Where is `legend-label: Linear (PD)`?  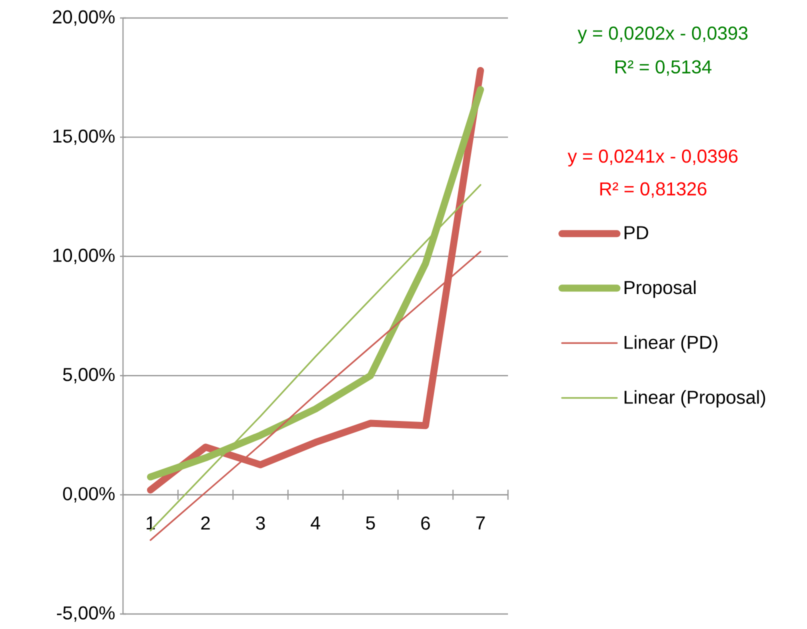
legend-label: Linear (PD) is located at coordinates (671, 344).